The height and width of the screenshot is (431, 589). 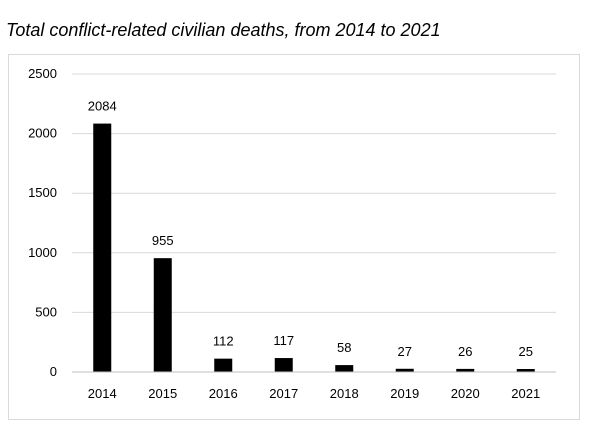 What do you see at coordinates (344, 393) in the screenshot?
I see `x-tick-label: 2018` at bounding box center [344, 393].